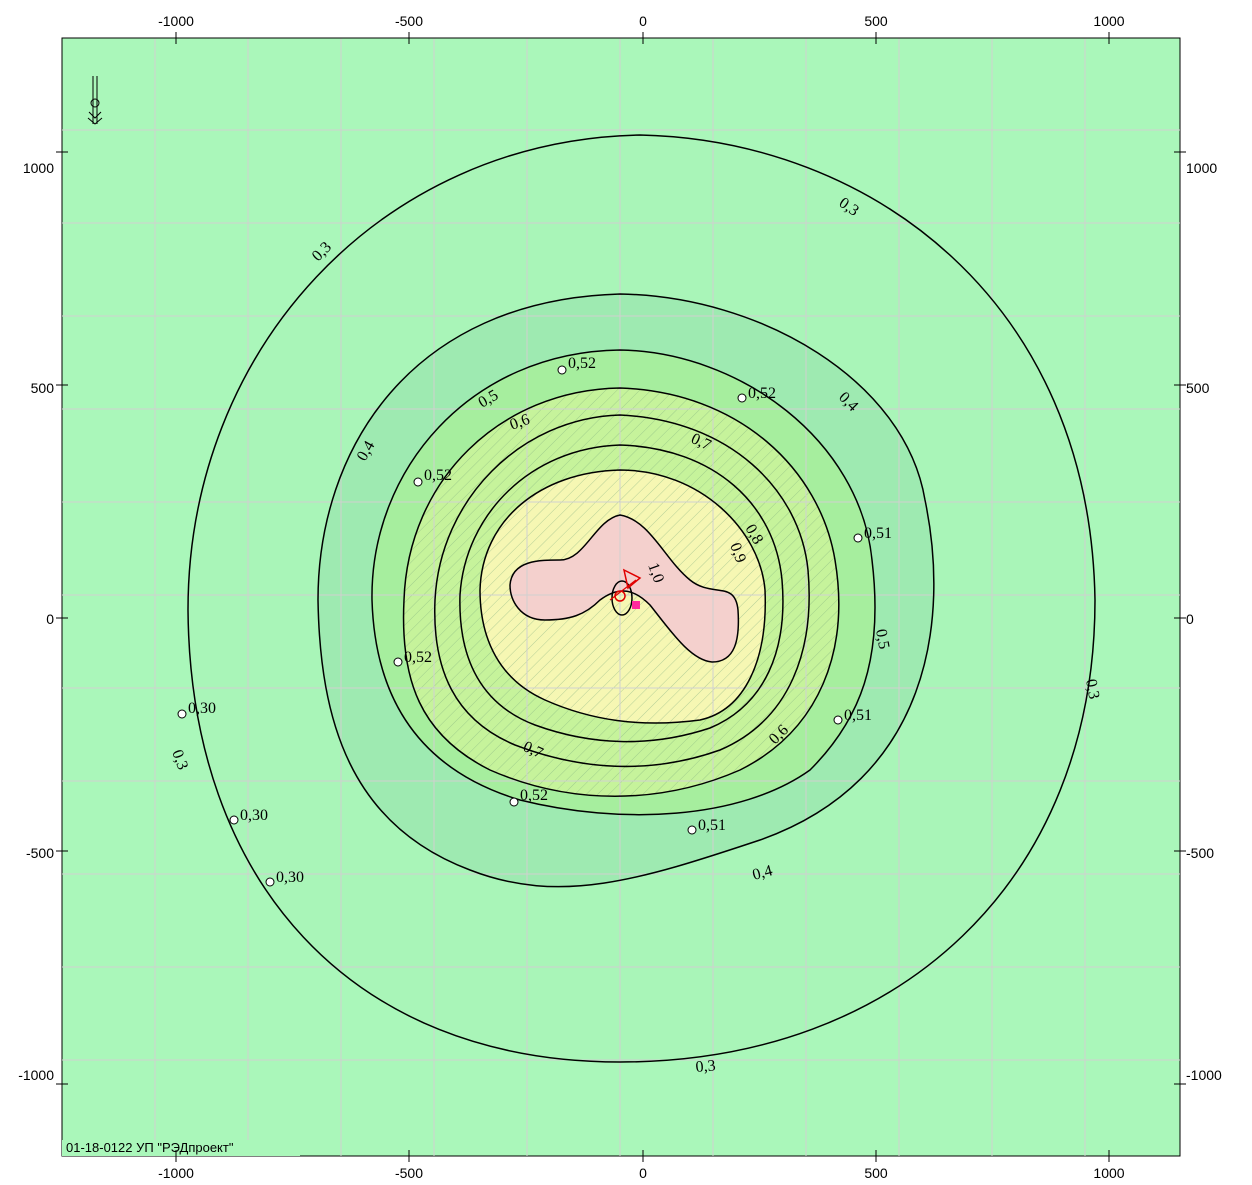 The height and width of the screenshot is (1185, 1252). What do you see at coordinates (150, 1147) in the screenshot?
I see `credit-label: 01-18-0122 УП "РЭДпроект"` at bounding box center [150, 1147].